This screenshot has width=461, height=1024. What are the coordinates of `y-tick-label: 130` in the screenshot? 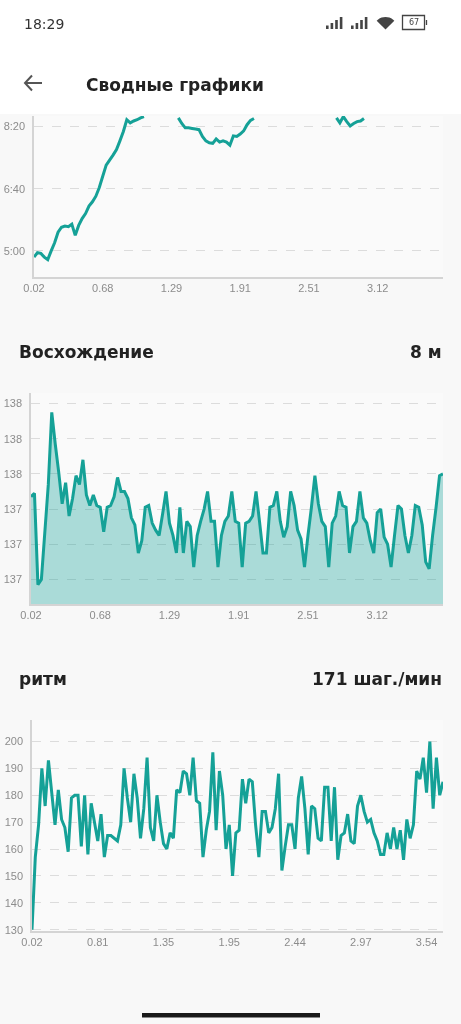 It's located at (14, 929).